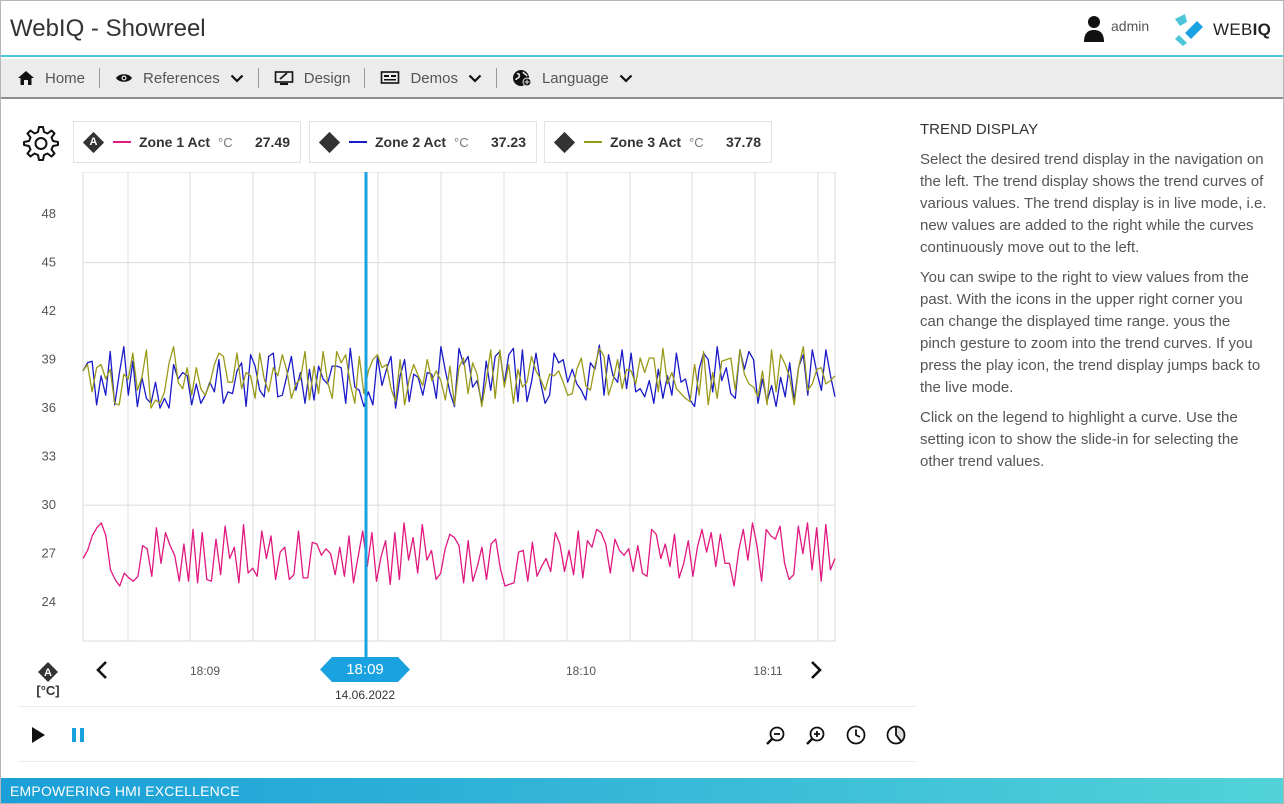 The width and height of the screenshot is (1284, 804). I want to click on legend-value: 37.78, so click(743, 142).